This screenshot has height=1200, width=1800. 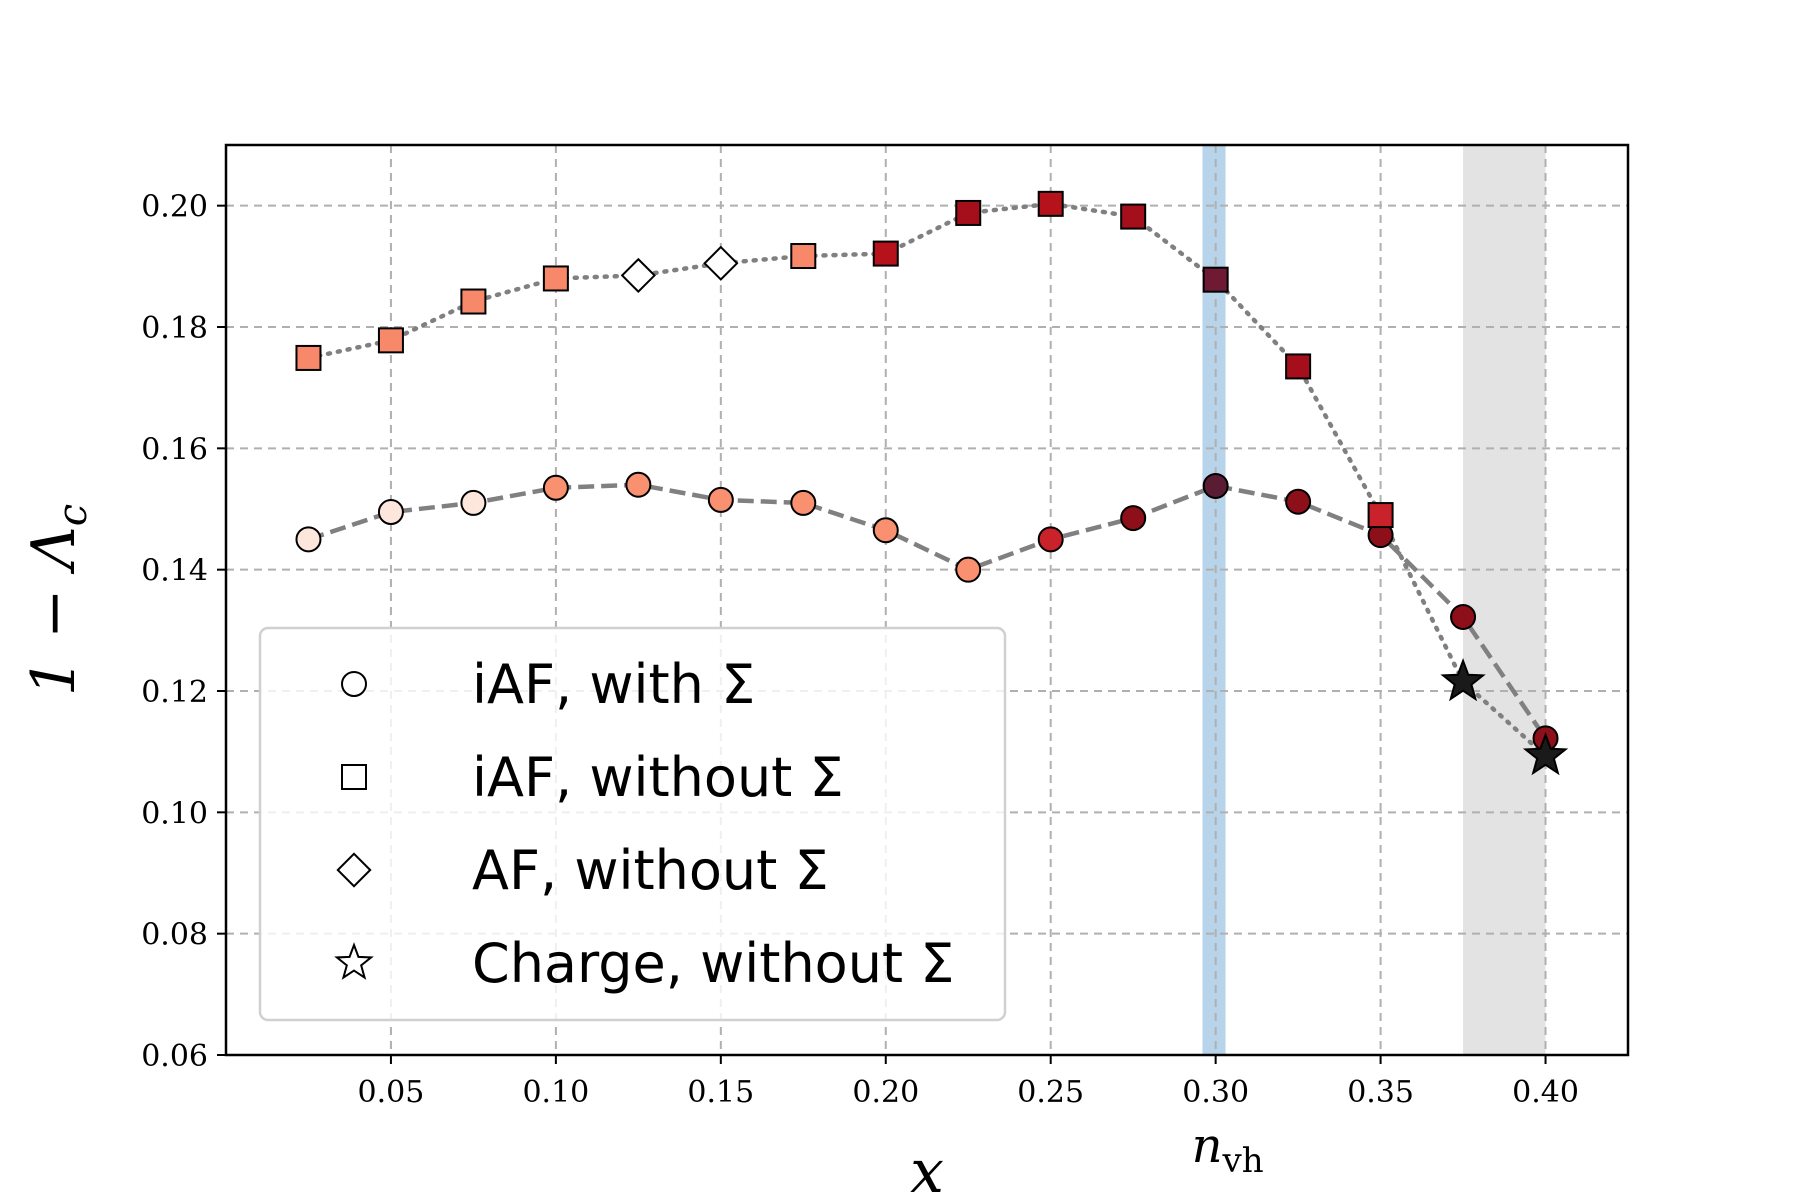 I want to click on nvh-annotation: nvh, so click(x=1228, y=1149).